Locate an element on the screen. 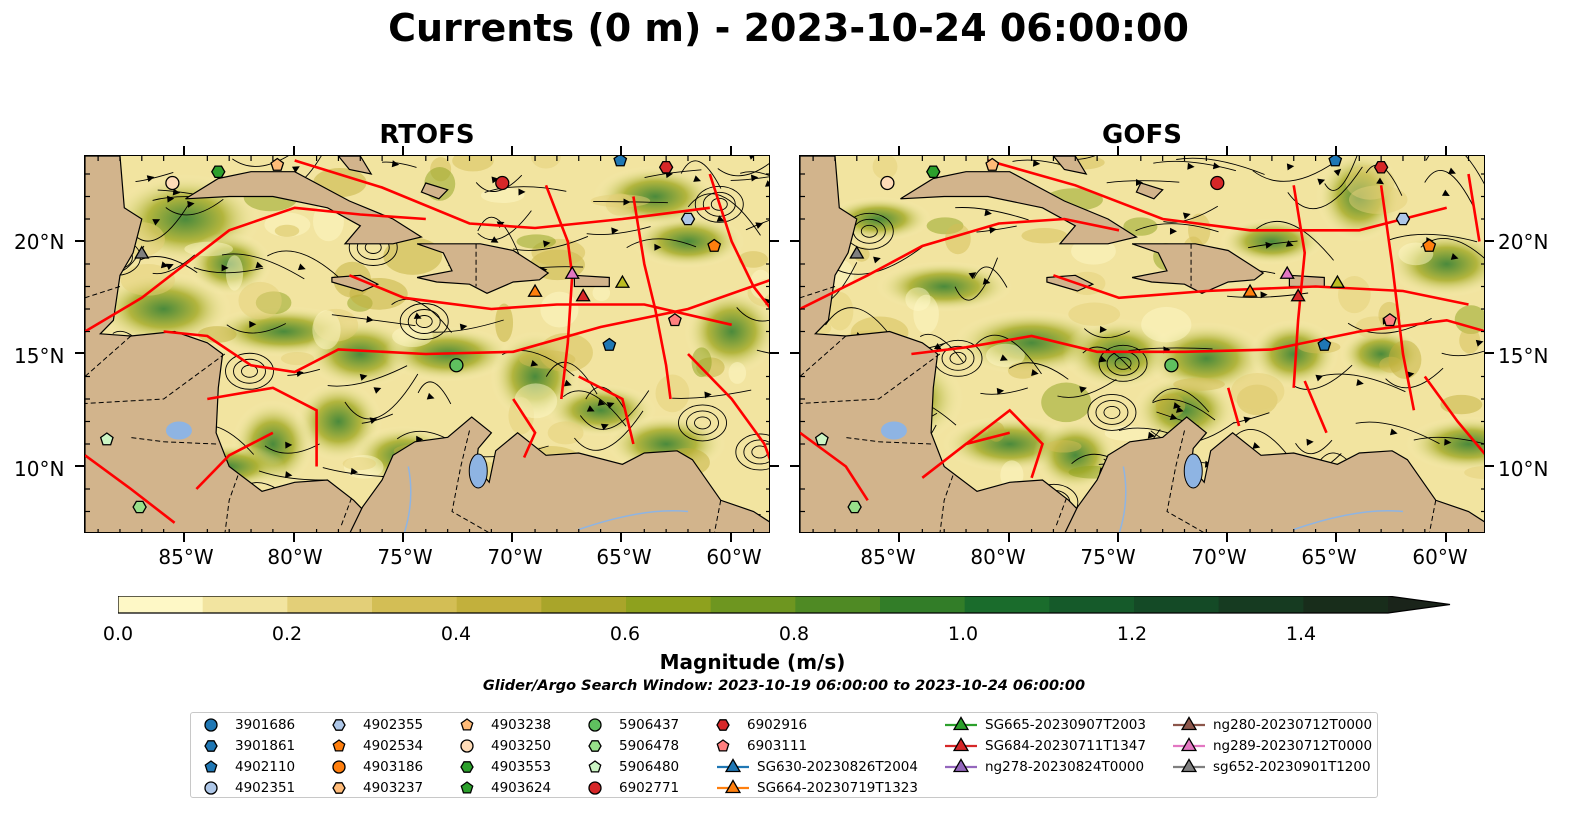 This screenshot has width=1577, height=827. panel-title-gofs: GOFS is located at coordinates (1142, 135).